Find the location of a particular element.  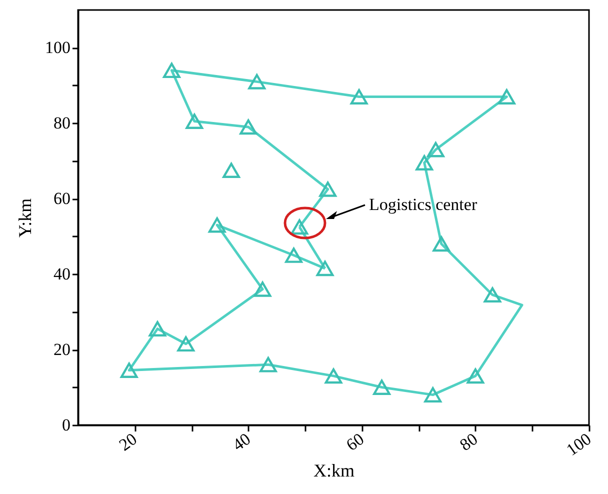

x-axis-title: X:km is located at coordinates (334, 470).